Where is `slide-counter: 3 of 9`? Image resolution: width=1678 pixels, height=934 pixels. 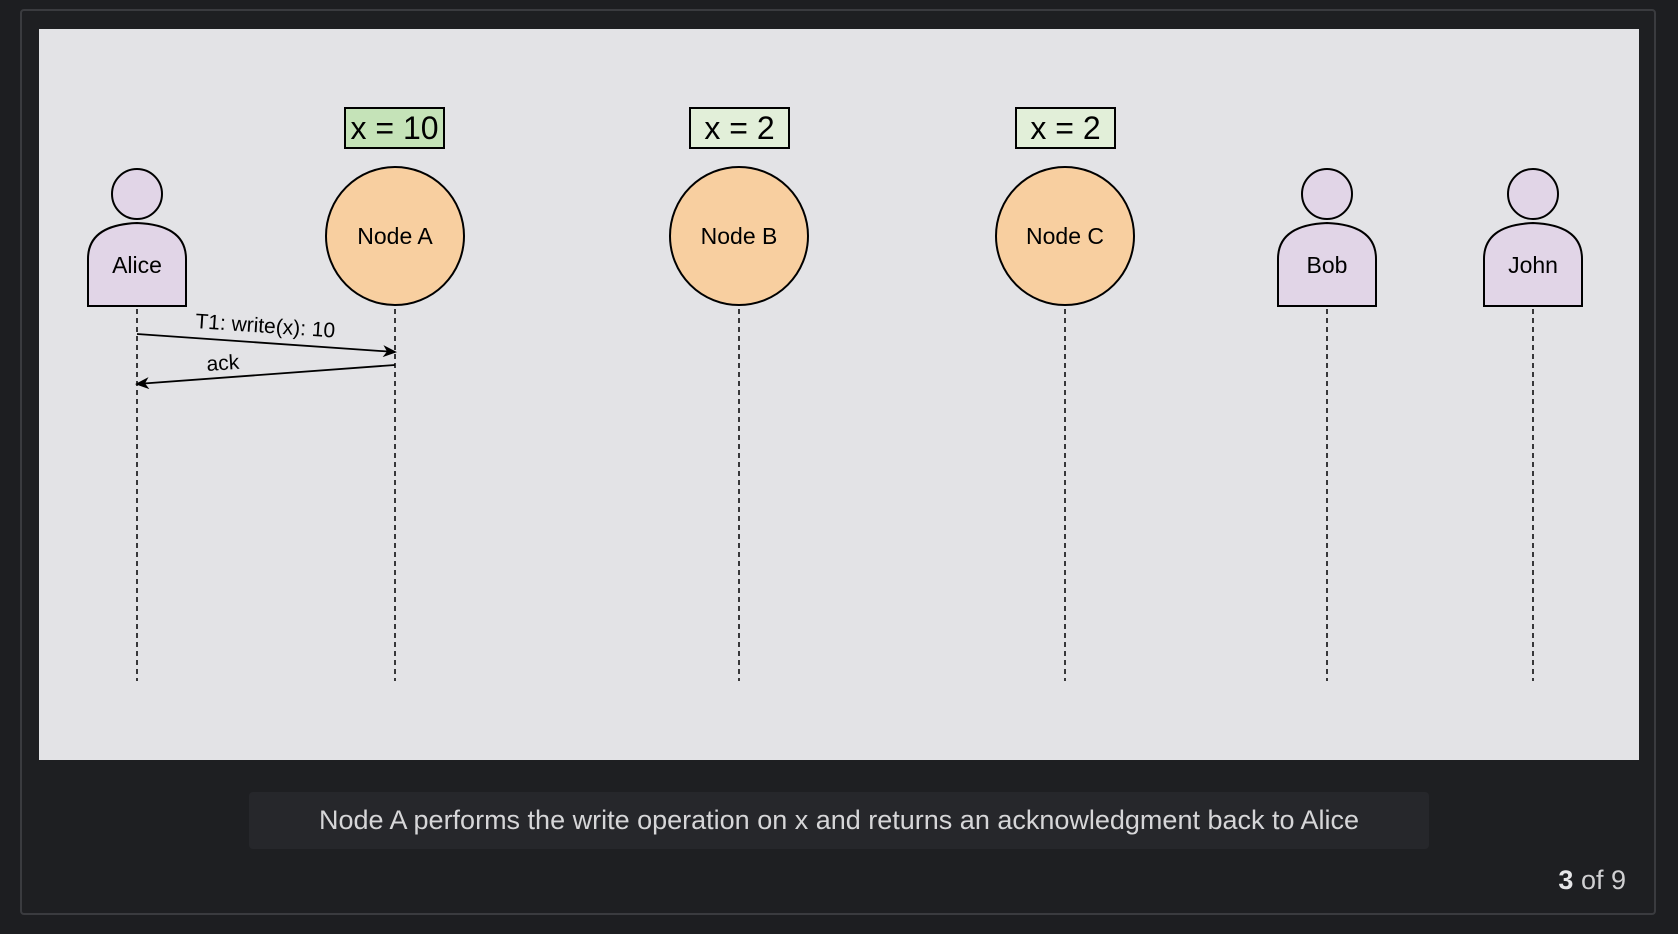 slide-counter: 3 of 9 is located at coordinates (1592, 880).